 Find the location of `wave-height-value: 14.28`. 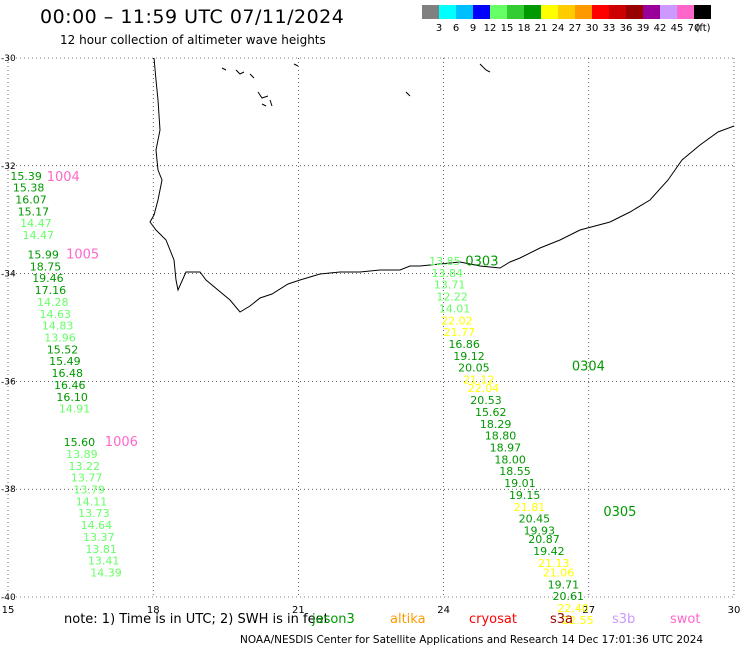

wave-height-value: 14.28 is located at coordinates (53, 302).